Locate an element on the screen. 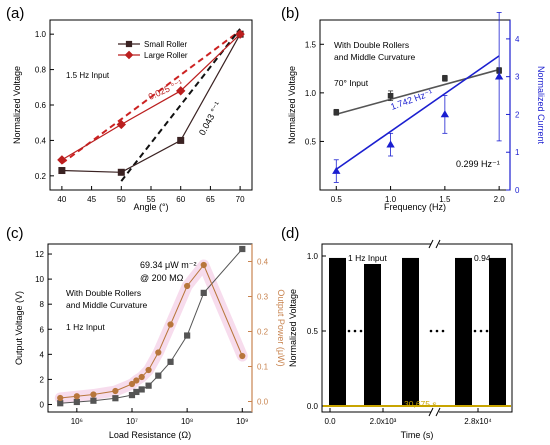 The image size is (550, 445). y2-tick-label-b: 4 is located at coordinates (517, 39).